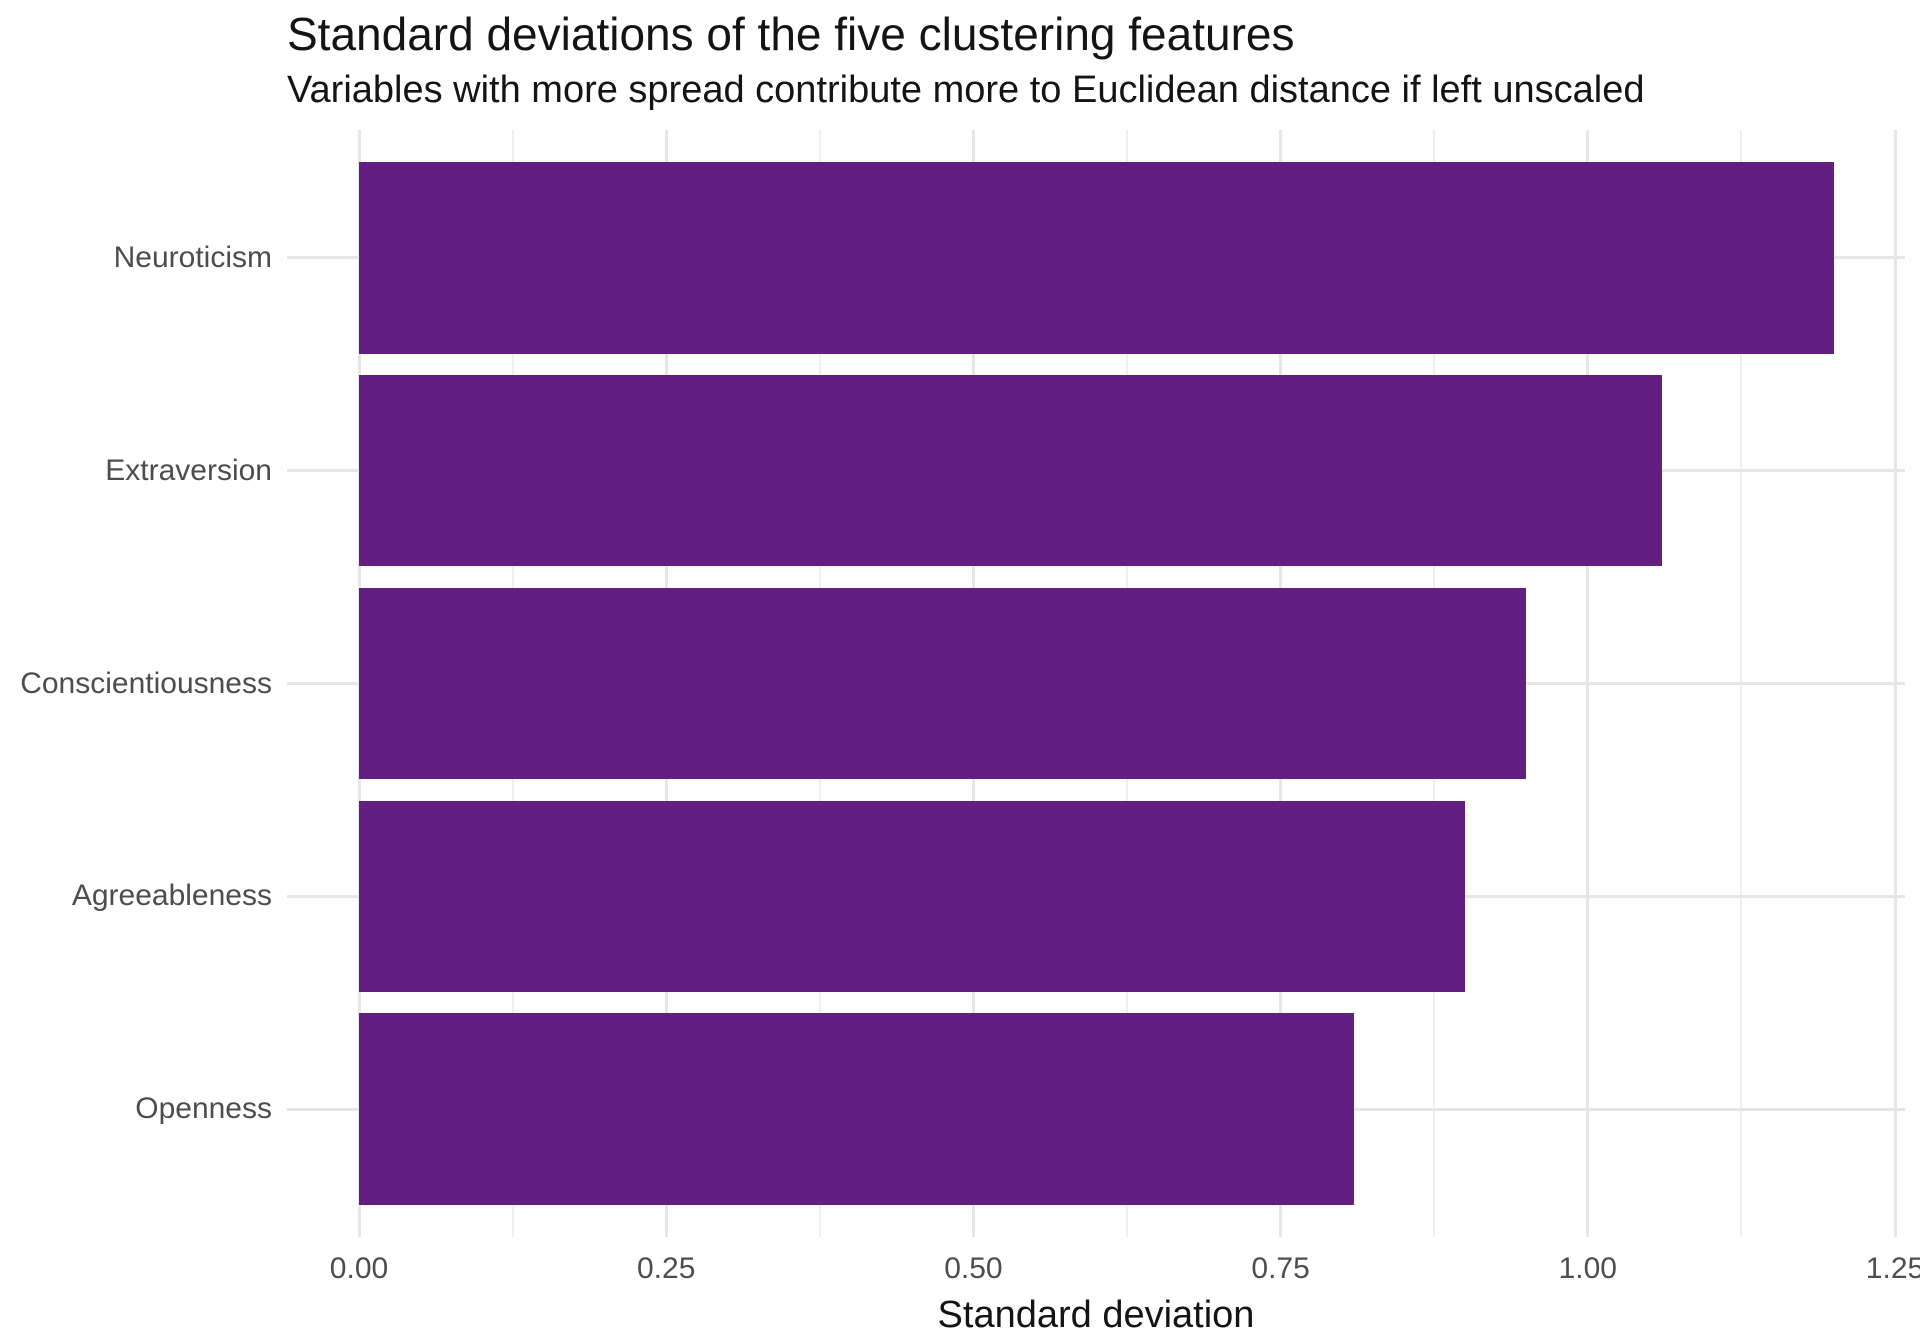 Image resolution: width=1920 pixels, height=1344 pixels. What do you see at coordinates (359, 1268) in the screenshot?
I see `x-axis-tick-label: 0.00` at bounding box center [359, 1268].